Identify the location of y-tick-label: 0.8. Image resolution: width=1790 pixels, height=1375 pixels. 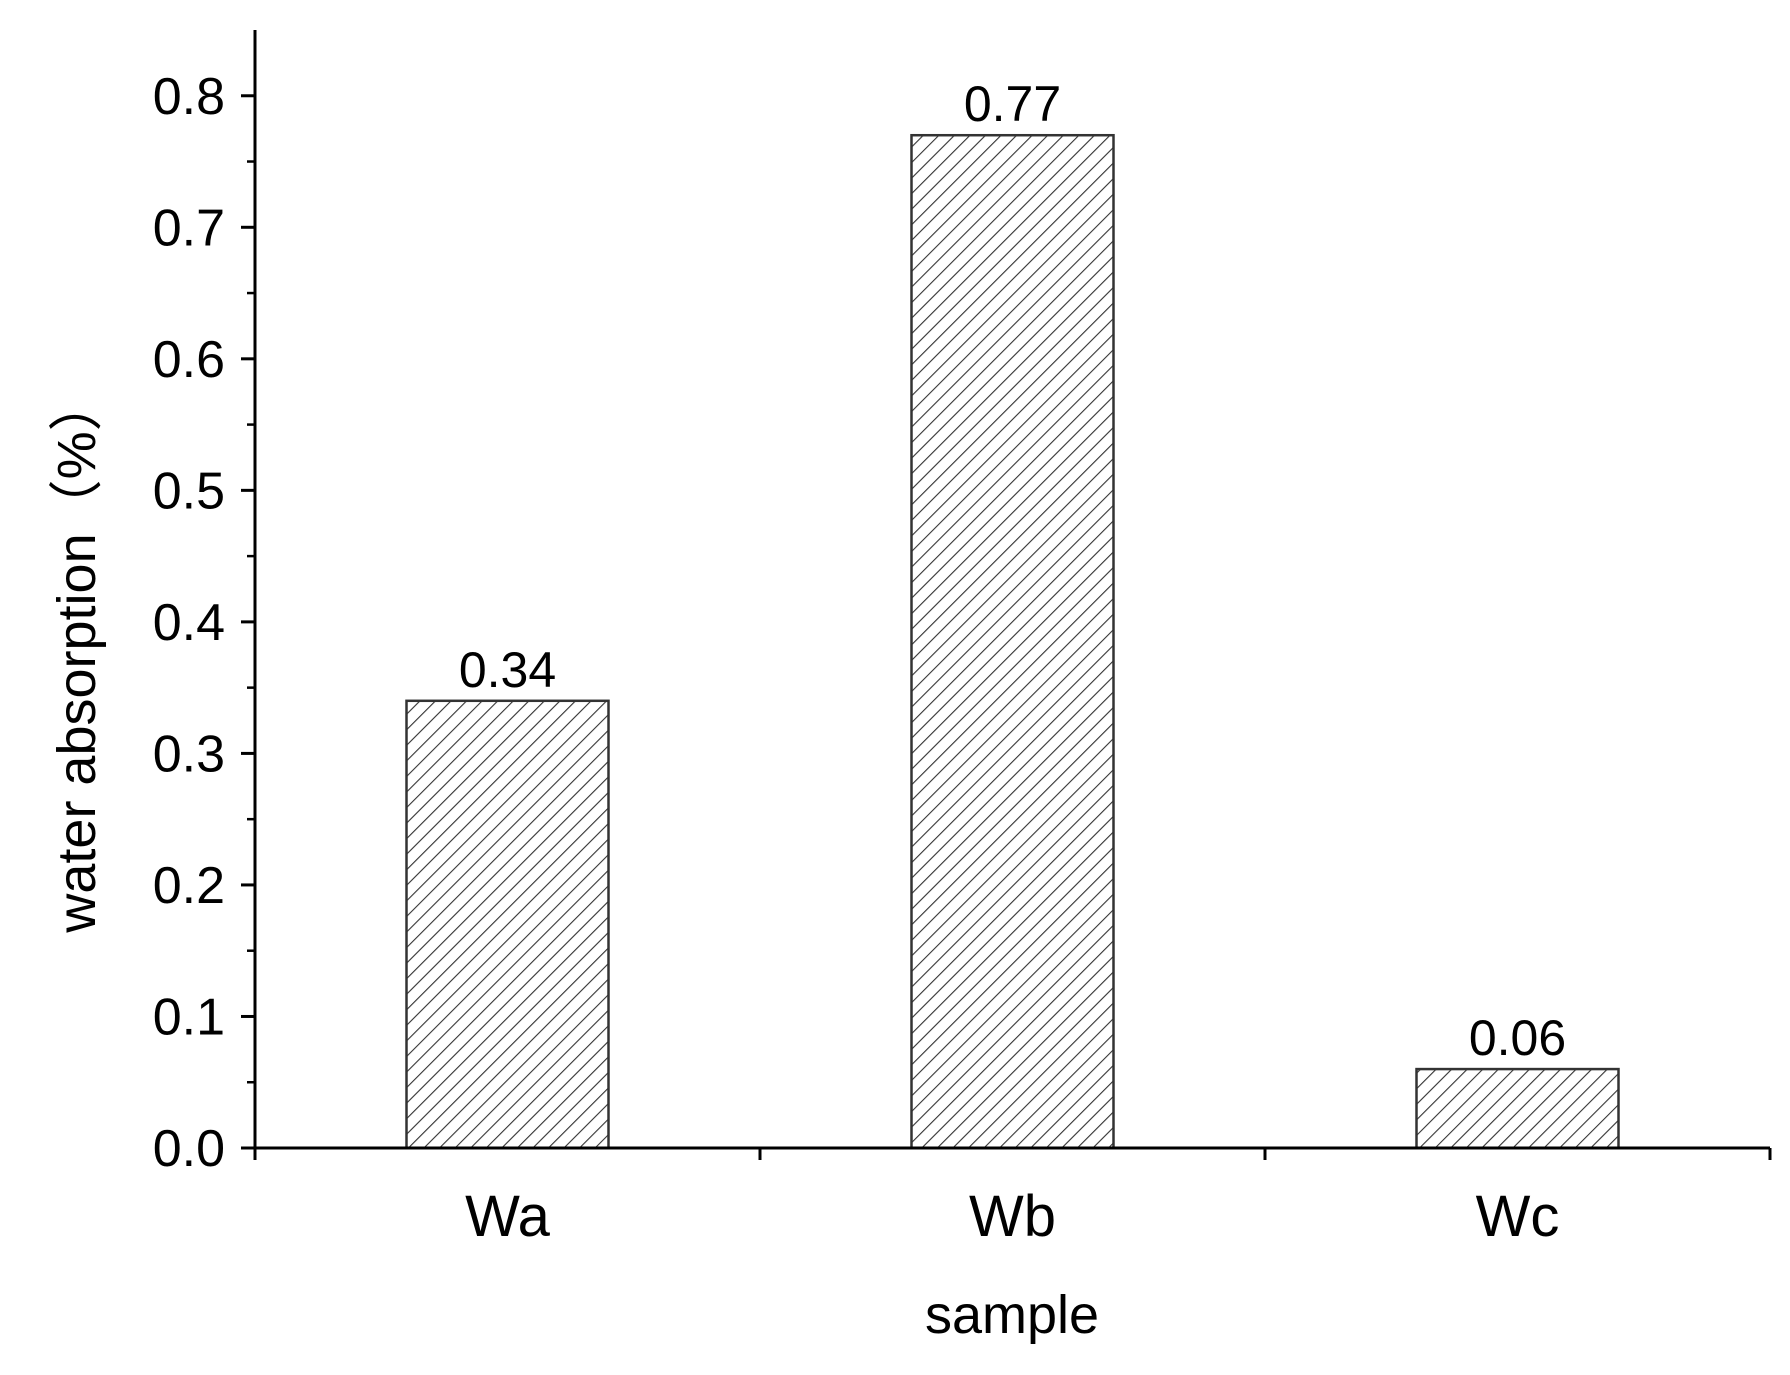
(189, 97).